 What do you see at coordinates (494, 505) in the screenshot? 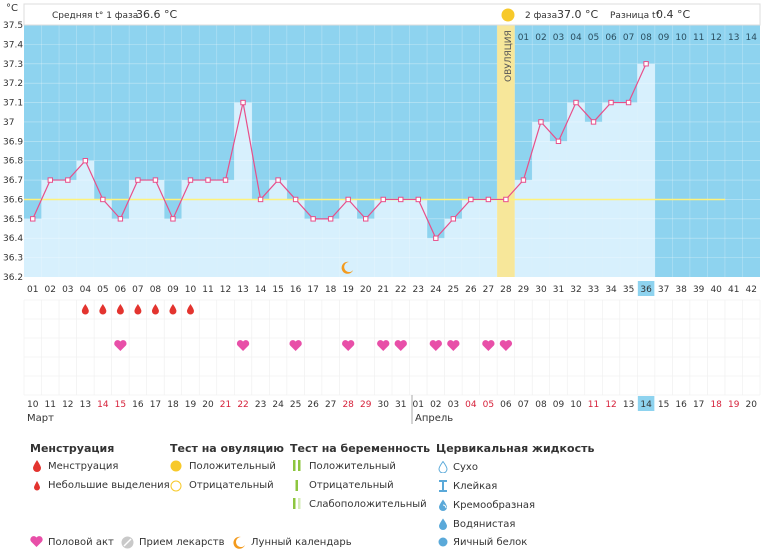
I see `legend-cervical-creamy: Кремообразная` at bounding box center [494, 505].